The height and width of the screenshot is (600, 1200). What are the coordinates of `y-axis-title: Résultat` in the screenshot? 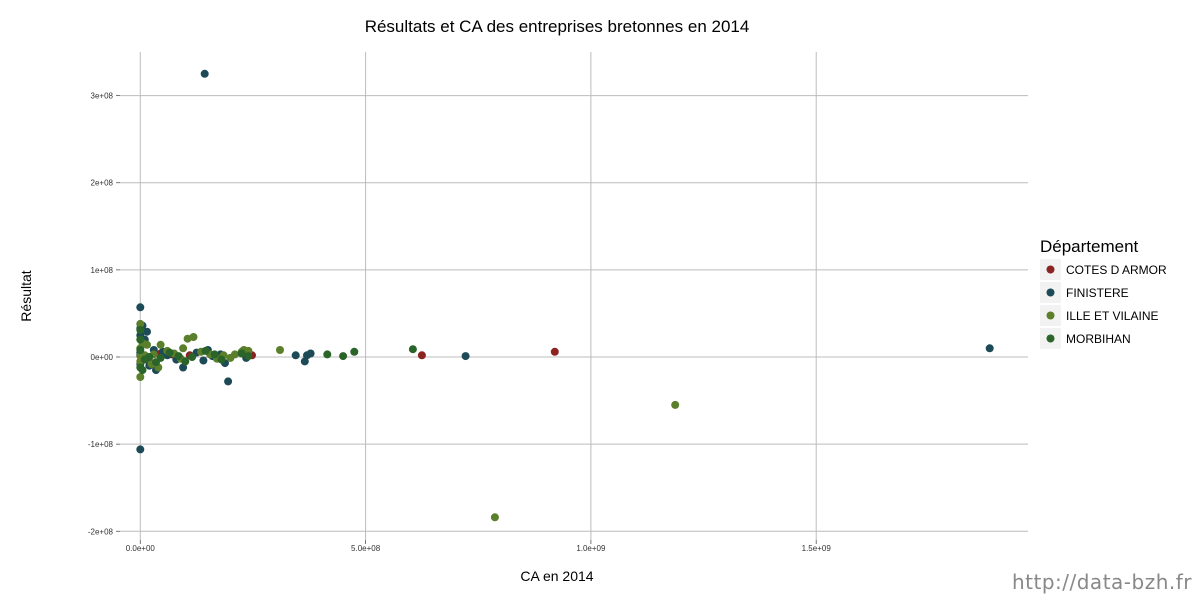 It's located at (26, 295).